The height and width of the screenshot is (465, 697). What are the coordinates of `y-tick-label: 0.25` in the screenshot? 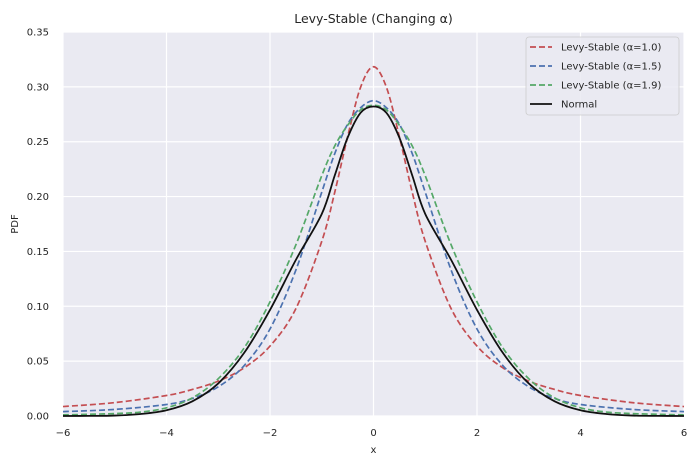 It's located at (38, 142).